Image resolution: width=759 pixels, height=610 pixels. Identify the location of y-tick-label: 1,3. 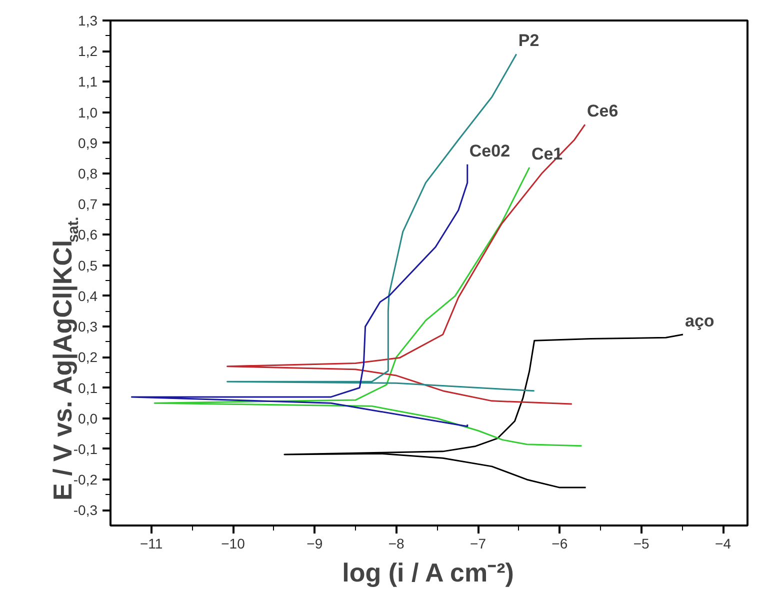
(88, 20).